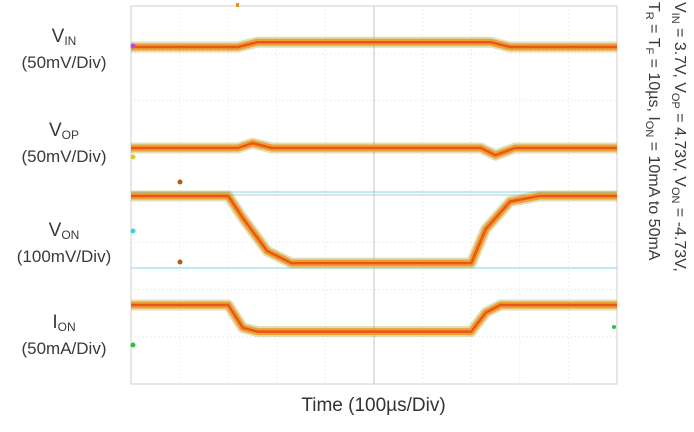 The width and height of the screenshot is (694, 432). What do you see at coordinates (180, 182) in the screenshot?
I see `cursor-marker-upper` at bounding box center [180, 182].